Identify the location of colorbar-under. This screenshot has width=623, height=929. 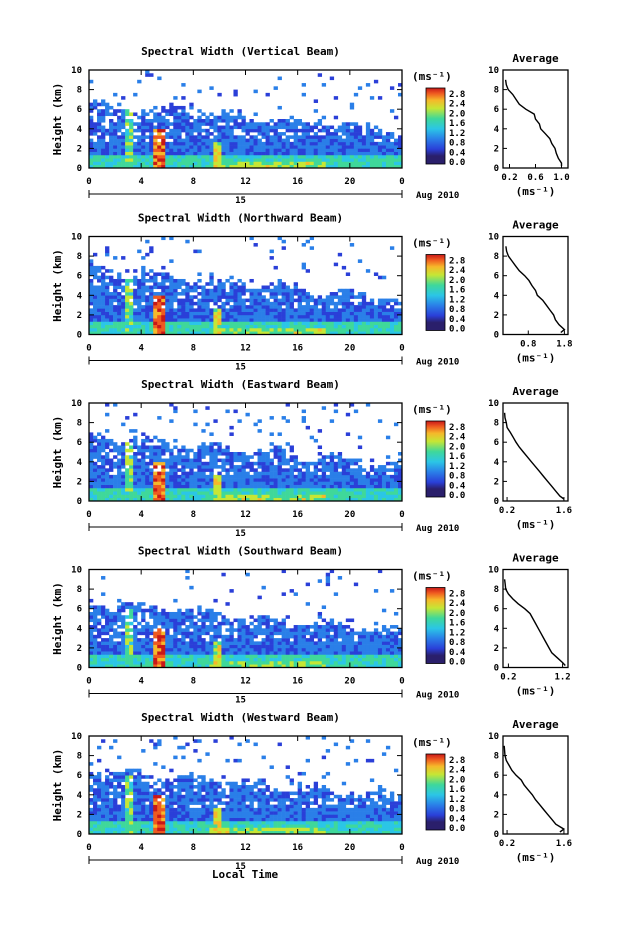
(435, 493).